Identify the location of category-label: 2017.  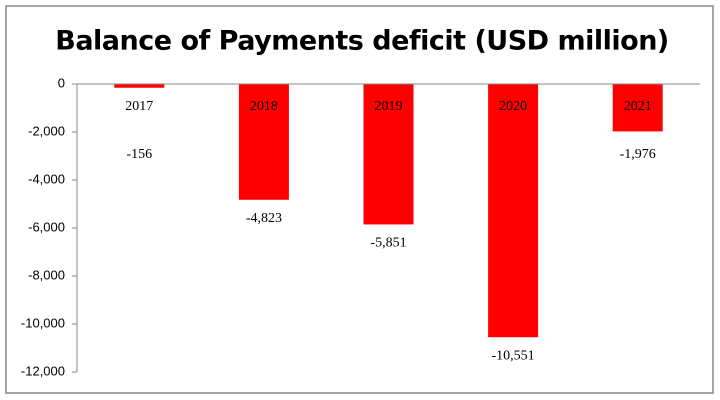
(139, 106).